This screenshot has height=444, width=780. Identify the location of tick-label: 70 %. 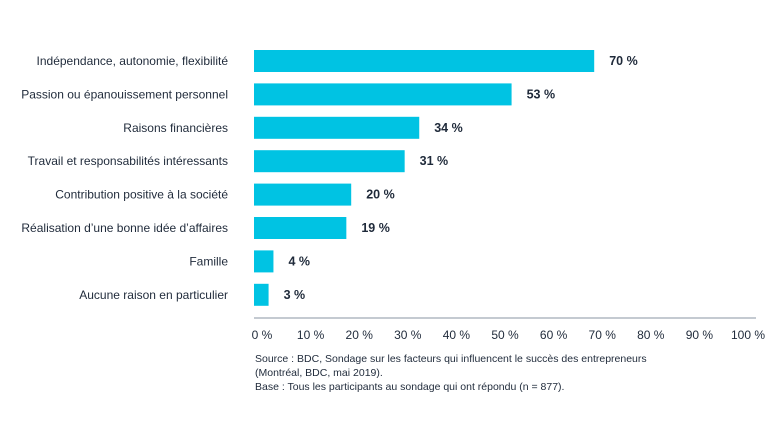
(603, 335).